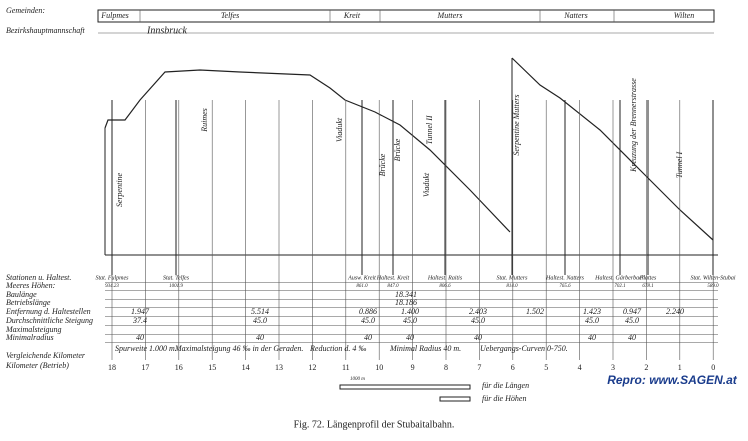  I want to click on distance: 1.400, so click(410, 311).